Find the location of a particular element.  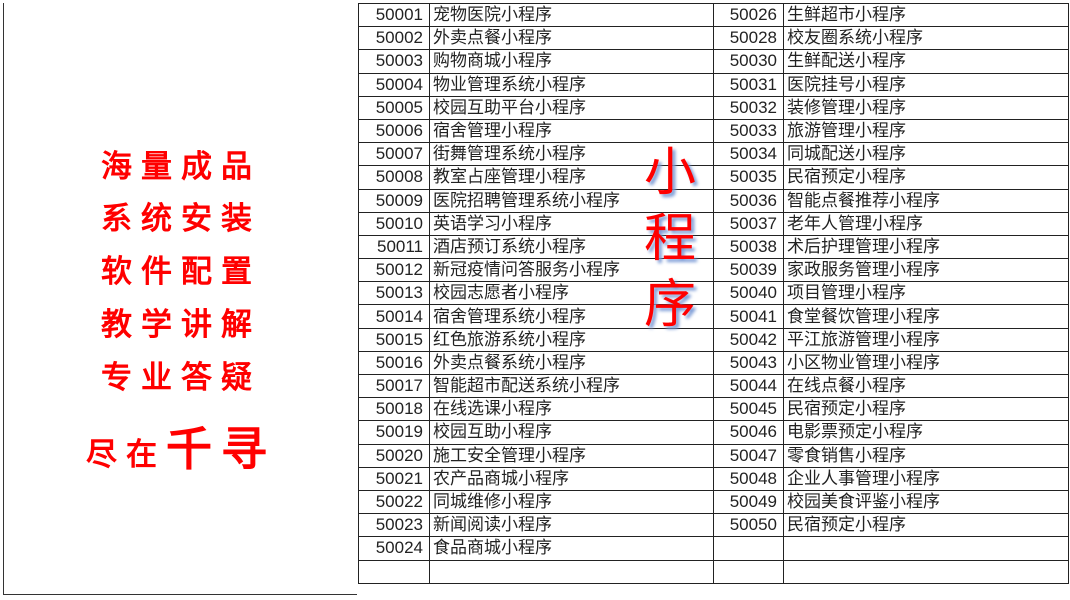

program-name-cell: 家政服务管理小程序 is located at coordinates (926, 270).